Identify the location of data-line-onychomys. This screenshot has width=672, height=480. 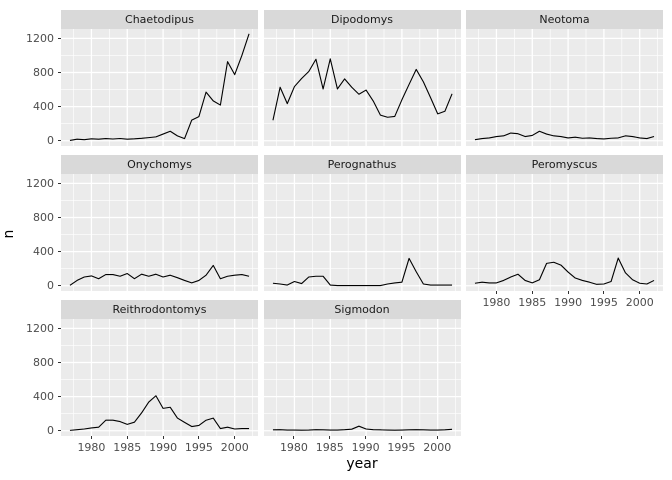
(159, 275).